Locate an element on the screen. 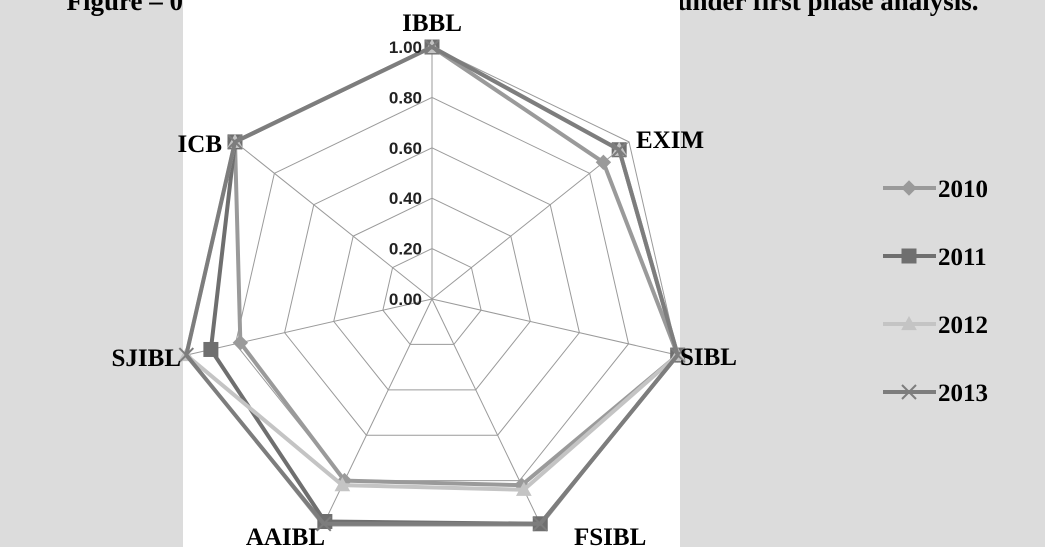  radial-tick-label: 0.80 is located at coordinates (405, 97).